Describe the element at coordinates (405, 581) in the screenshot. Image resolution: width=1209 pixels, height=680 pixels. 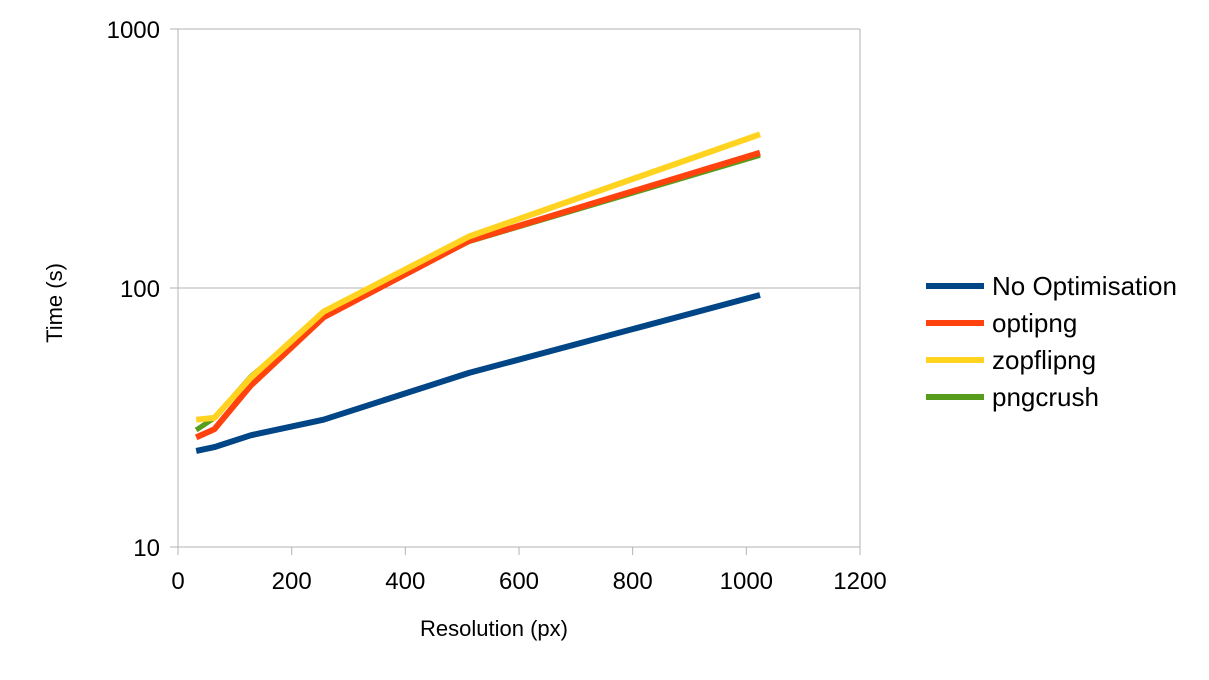
I see `x-tick-label: 400` at that location.